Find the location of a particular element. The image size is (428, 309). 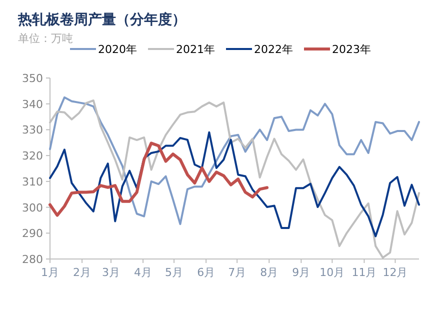

y-tick-label: 290 is located at coordinates (32, 233).